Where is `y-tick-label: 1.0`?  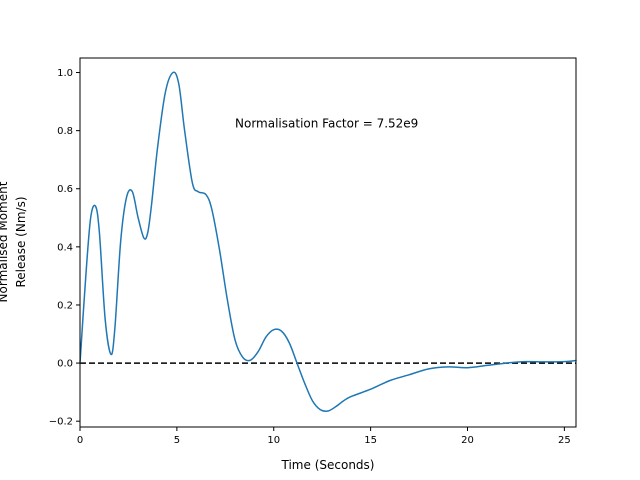
y-tick-label: 1.0 is located at coordinates (65, 73).